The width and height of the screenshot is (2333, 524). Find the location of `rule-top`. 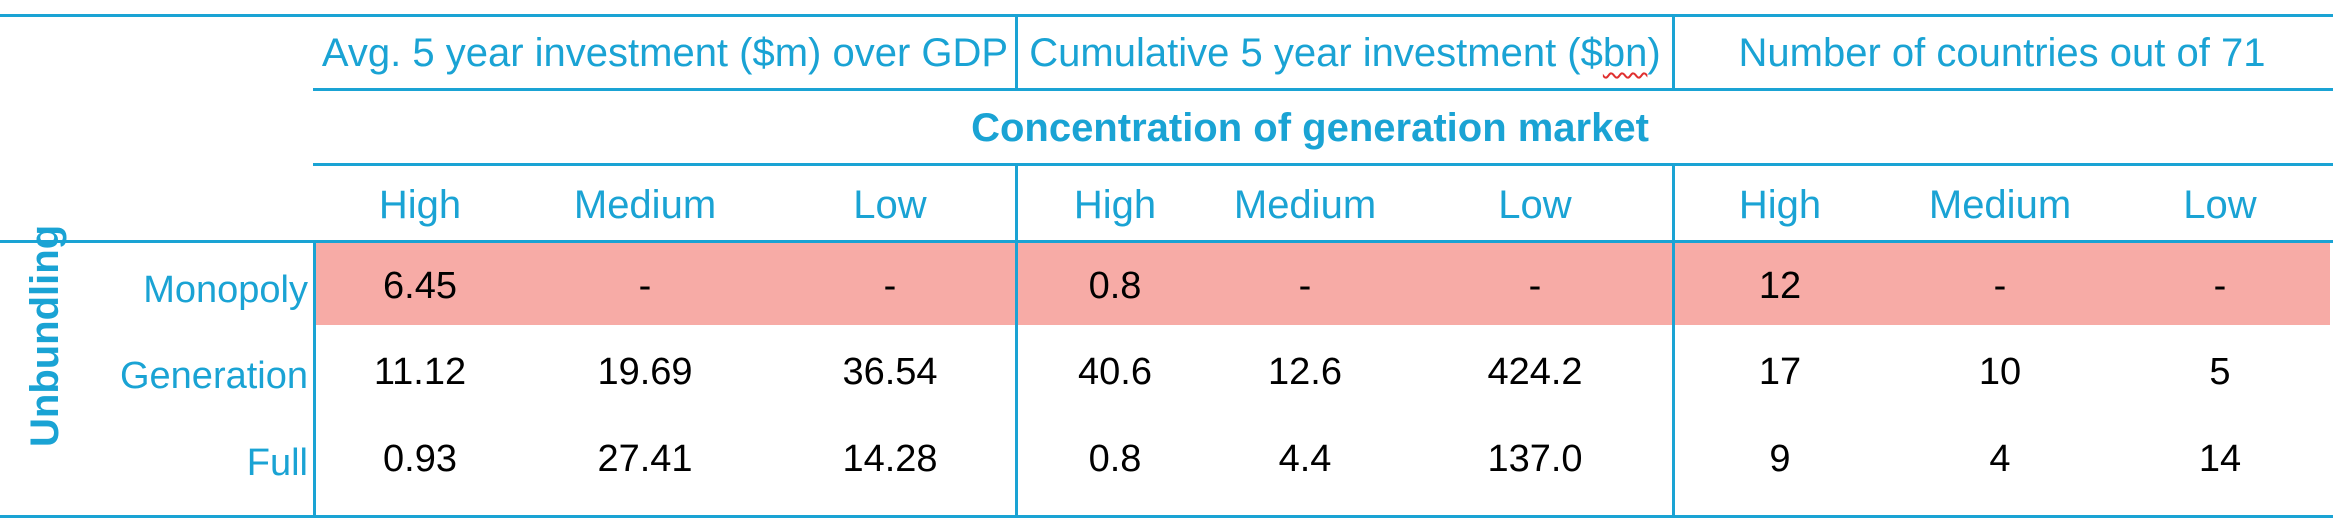

rule-top is located at coordinates (1166, 15).